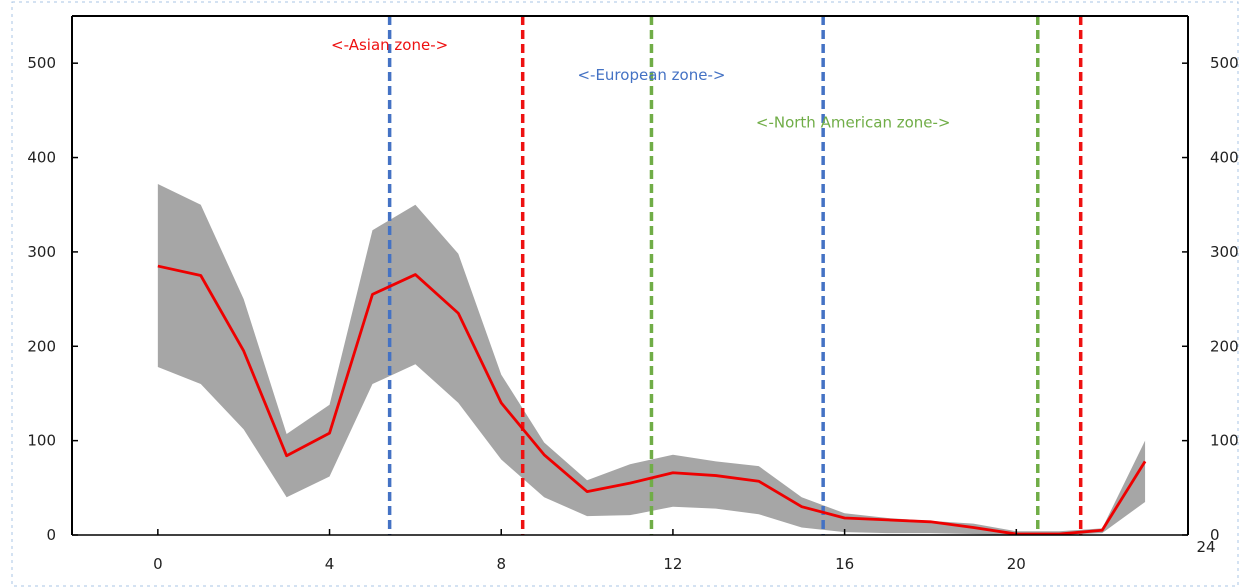 The image size is (1250, 588). Describe the element at coordinates (158, 564) in the screenshot. I see `x-tick-label: 0` at that location.